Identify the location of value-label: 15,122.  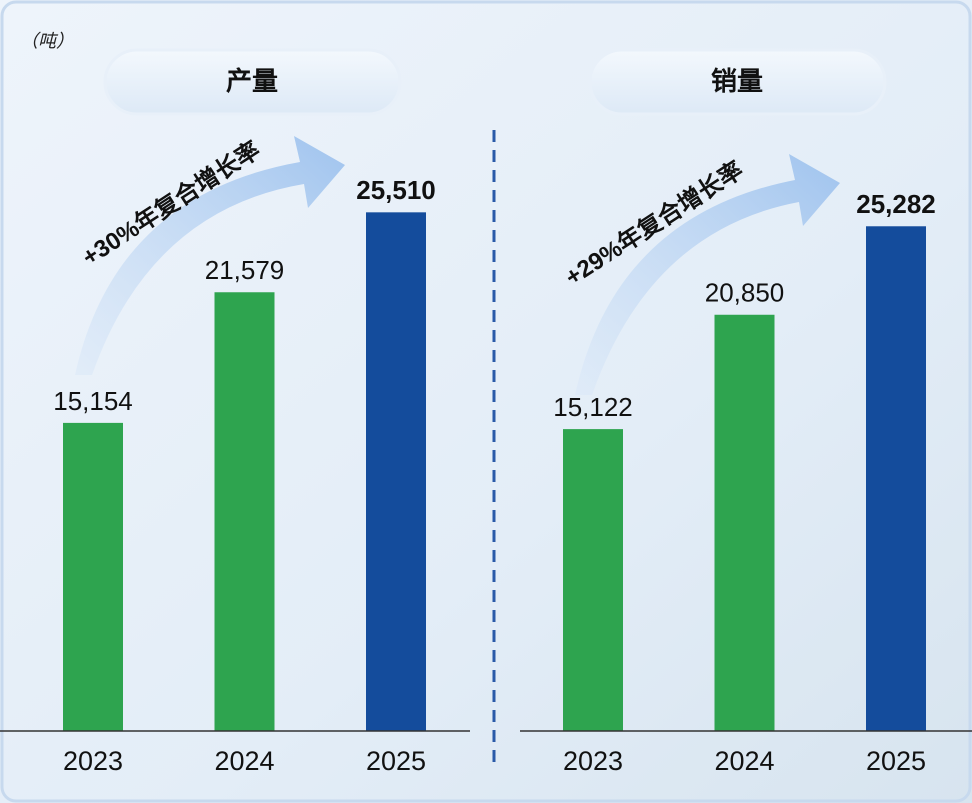
(593, 407).